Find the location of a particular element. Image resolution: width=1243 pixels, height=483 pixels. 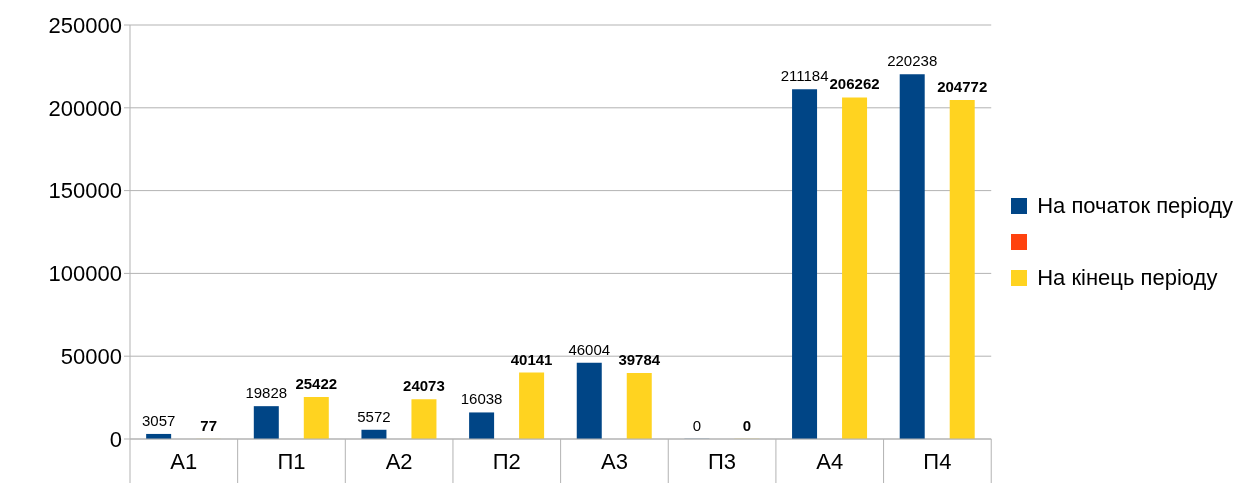

legend-label: На кінець періоду is located at coordinates (1127, 277).